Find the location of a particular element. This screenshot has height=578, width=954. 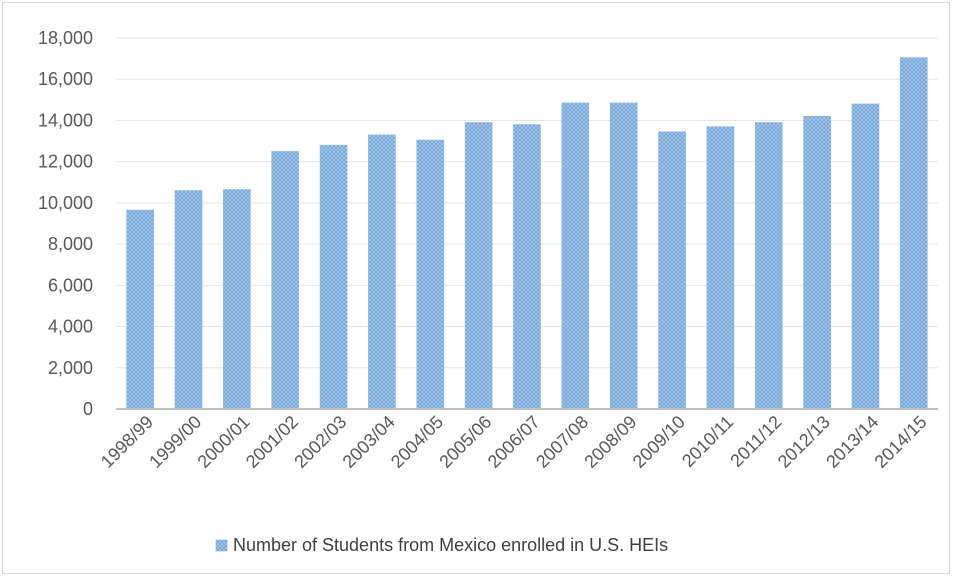

x-tick-label: 2014/15 is located at coordinates (900, 442).